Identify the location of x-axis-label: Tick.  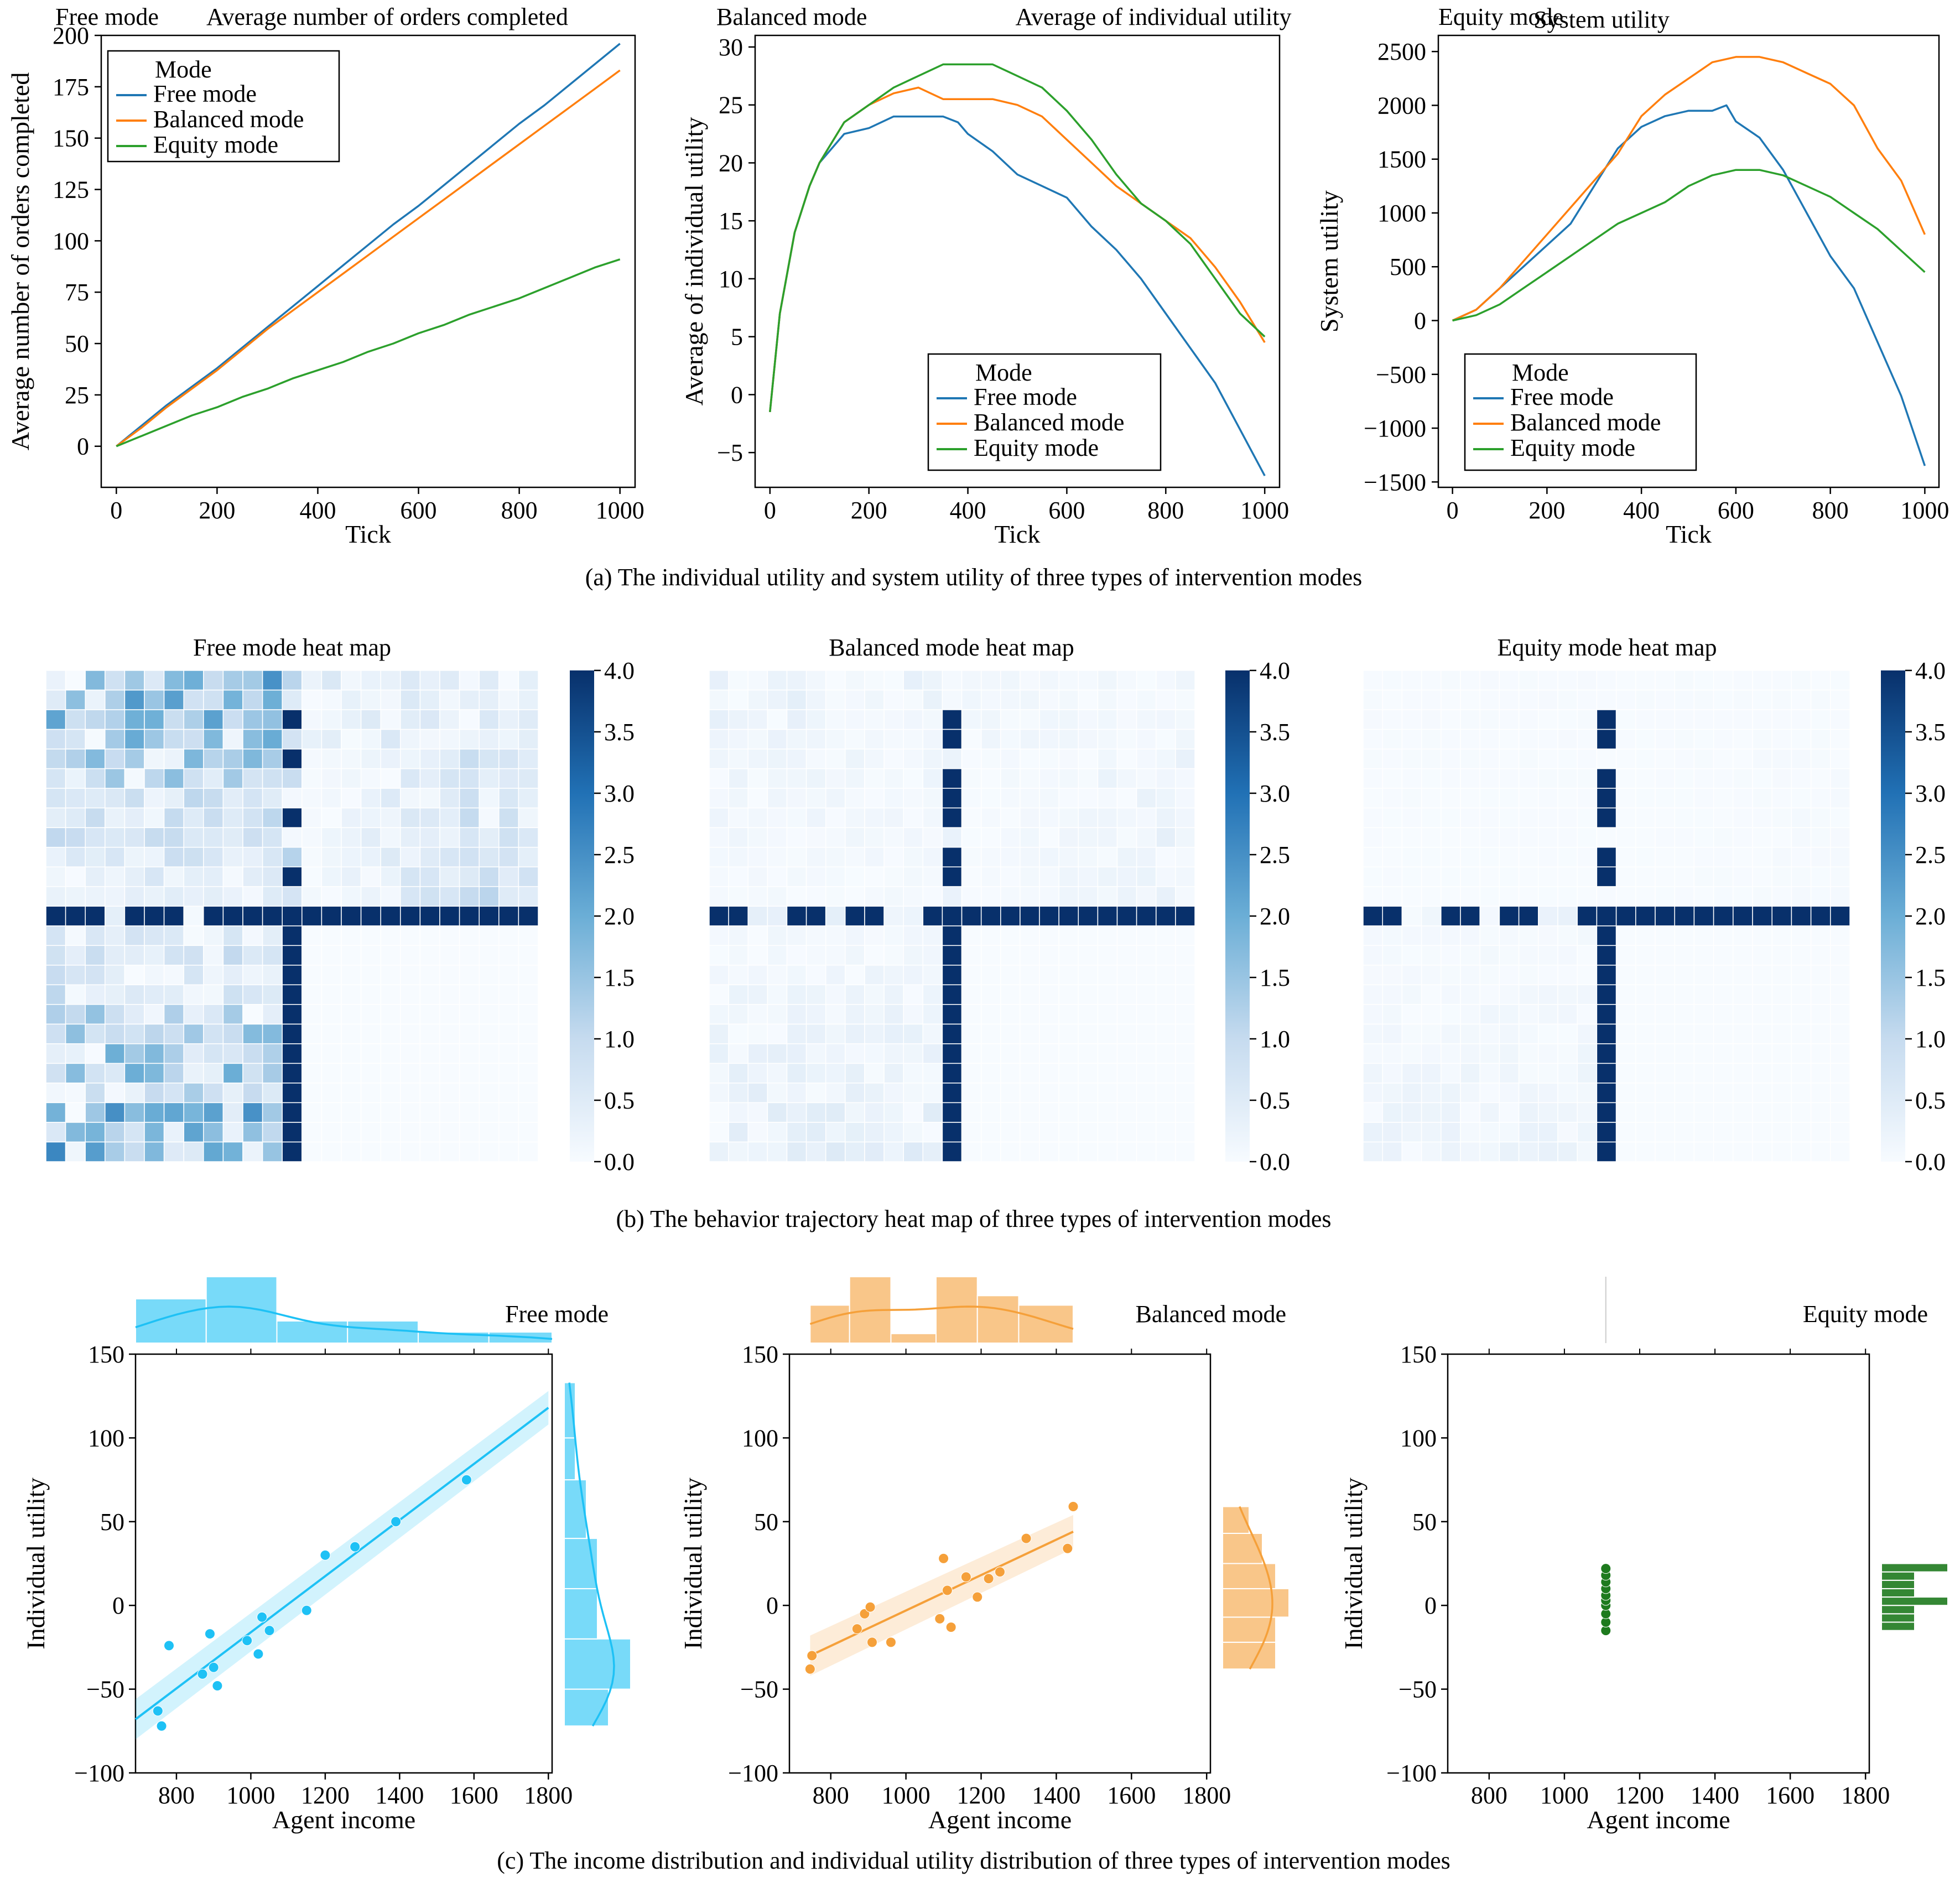
(1689, 534).